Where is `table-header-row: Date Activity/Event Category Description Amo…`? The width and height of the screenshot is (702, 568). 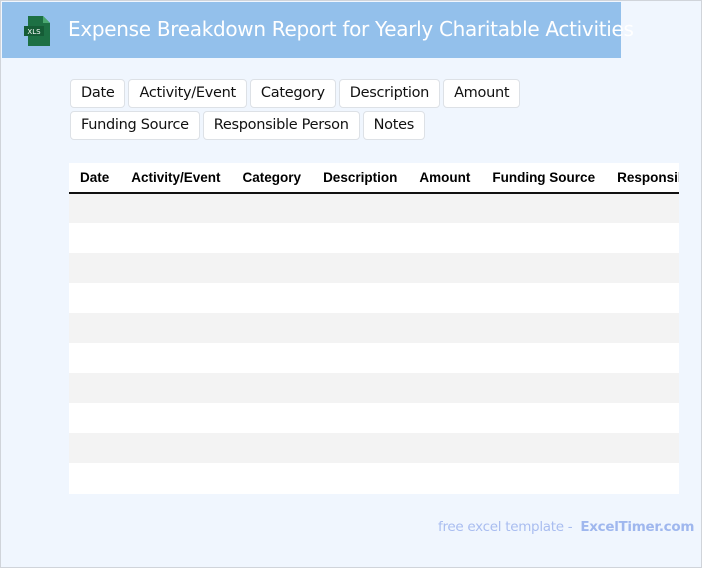 table-header-row: Date Activity/Event Category Description Amo… is located at coordinates (374, 178).